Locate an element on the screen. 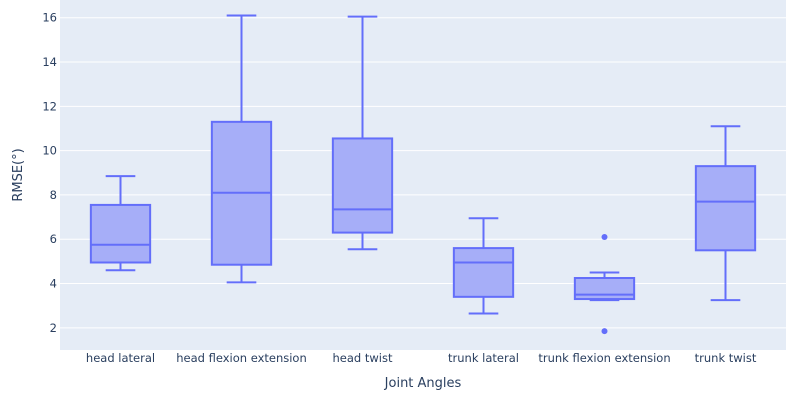 This screenshot has height=394, width=786. y-tick-label: 6 is located at coordinates (53, 239).